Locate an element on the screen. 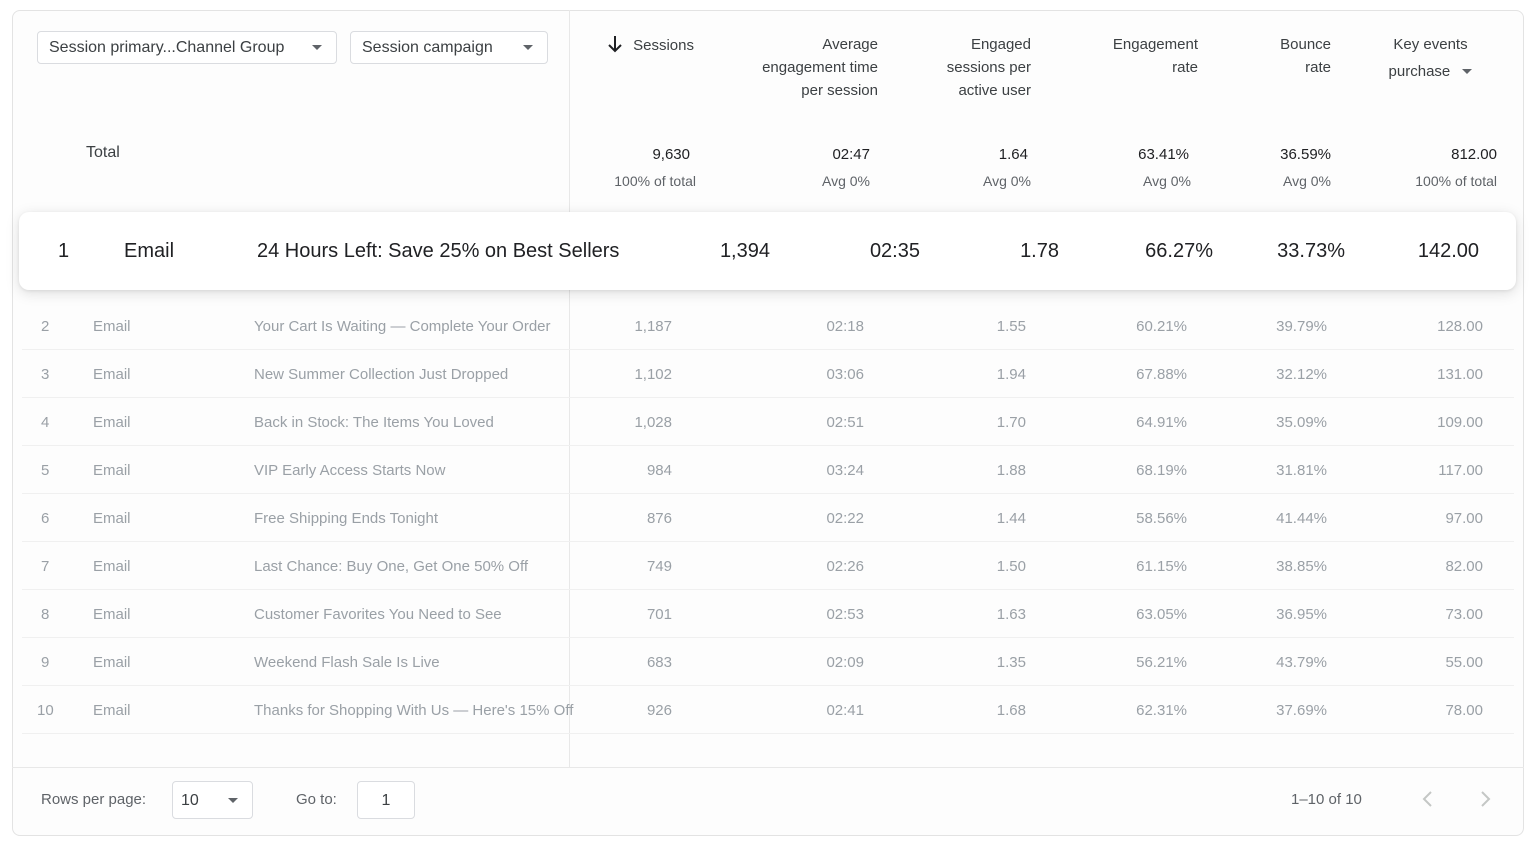 The image size is (1536, 864). total-avg-engagement: 02:47 Avg 0% is located at coordinates (815, 168).